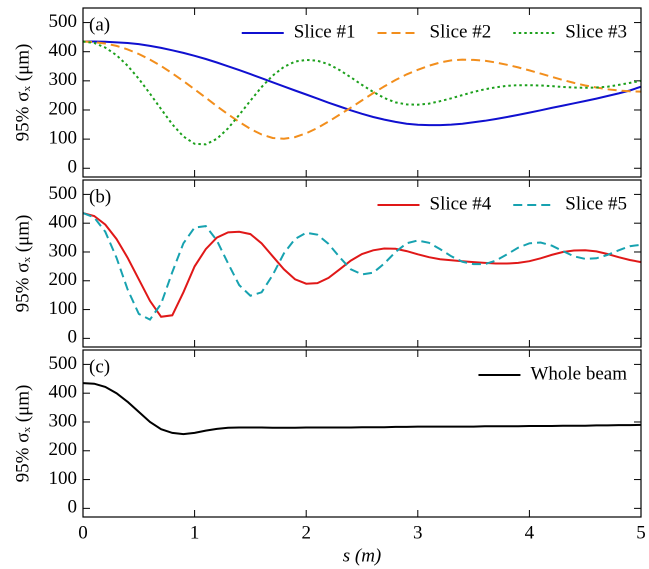 The width and height of the screenshot is (649, 569). I want to click on panel-label: (a), so click(99, 24).